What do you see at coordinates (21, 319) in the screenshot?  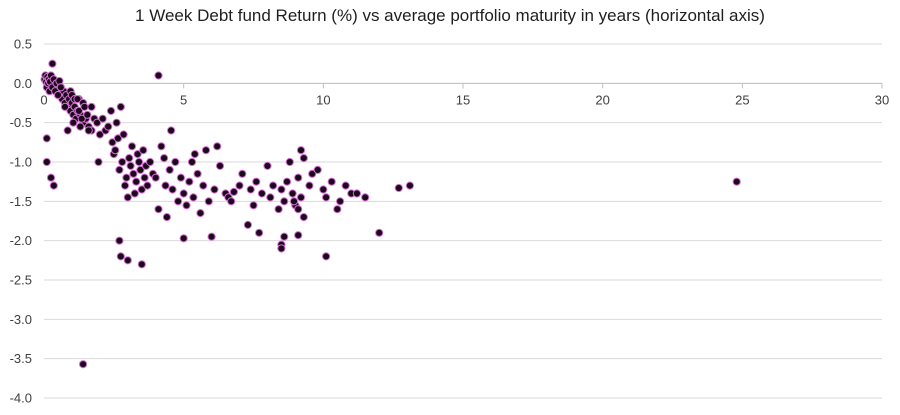 I see `y-tick-label: -3.0` at bounding box center [21, 319].